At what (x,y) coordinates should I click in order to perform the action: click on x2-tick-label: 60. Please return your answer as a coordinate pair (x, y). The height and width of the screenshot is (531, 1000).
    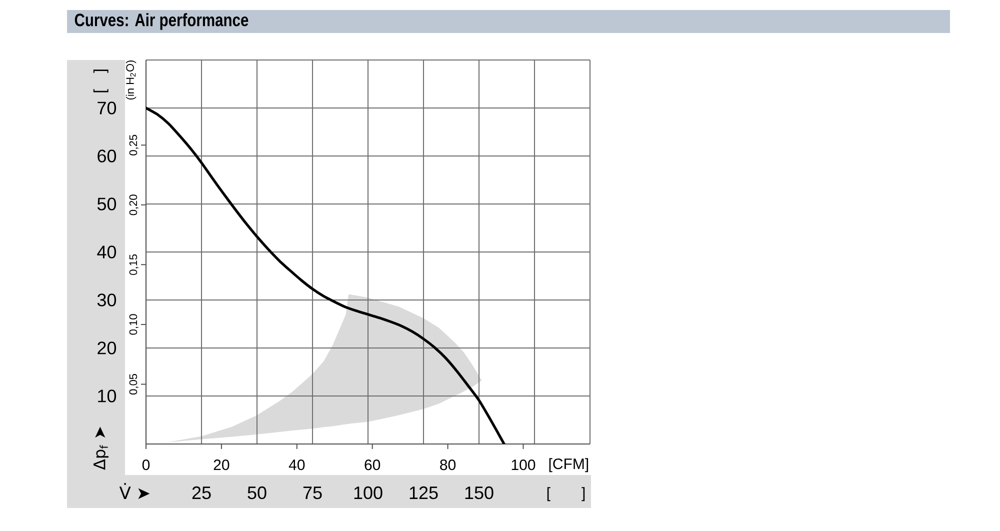
    Looking at the image, I should click on (372, 465).